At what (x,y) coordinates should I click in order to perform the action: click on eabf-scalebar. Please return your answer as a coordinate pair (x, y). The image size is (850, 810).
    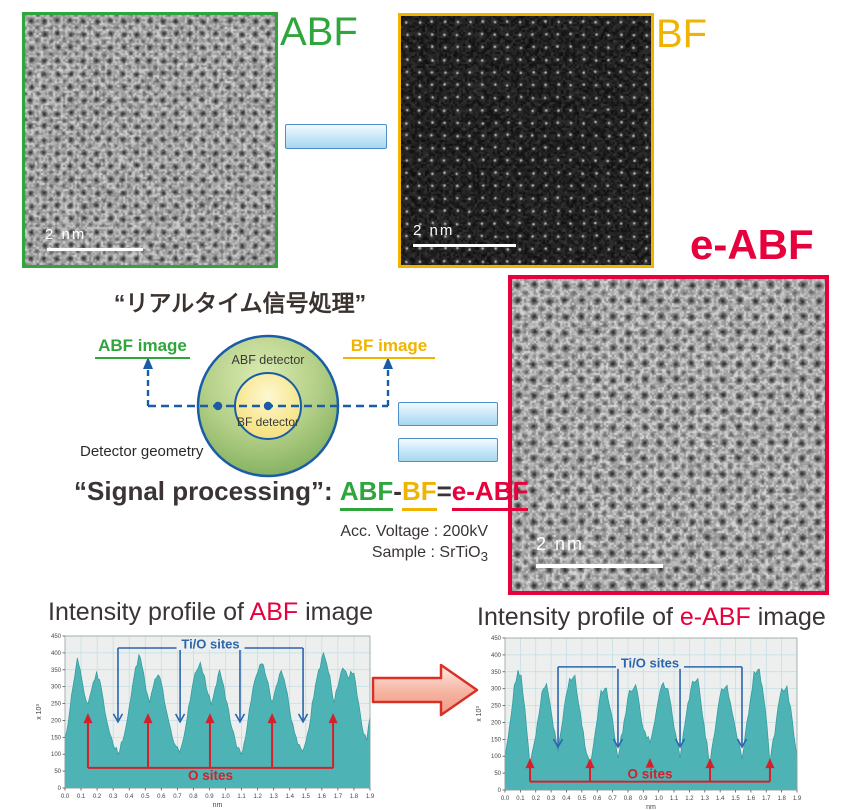
    Looking at the image, I should click on (599, 566).